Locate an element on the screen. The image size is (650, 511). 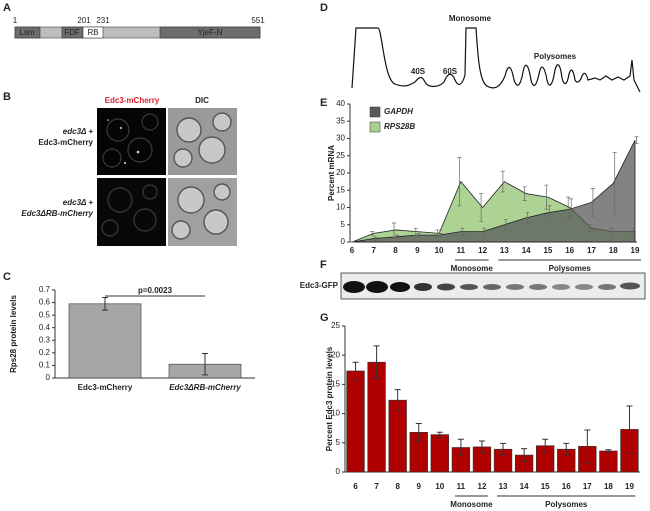
y-axis-label: Percent Edc3 protein levels is located at coordinates (329, 398).